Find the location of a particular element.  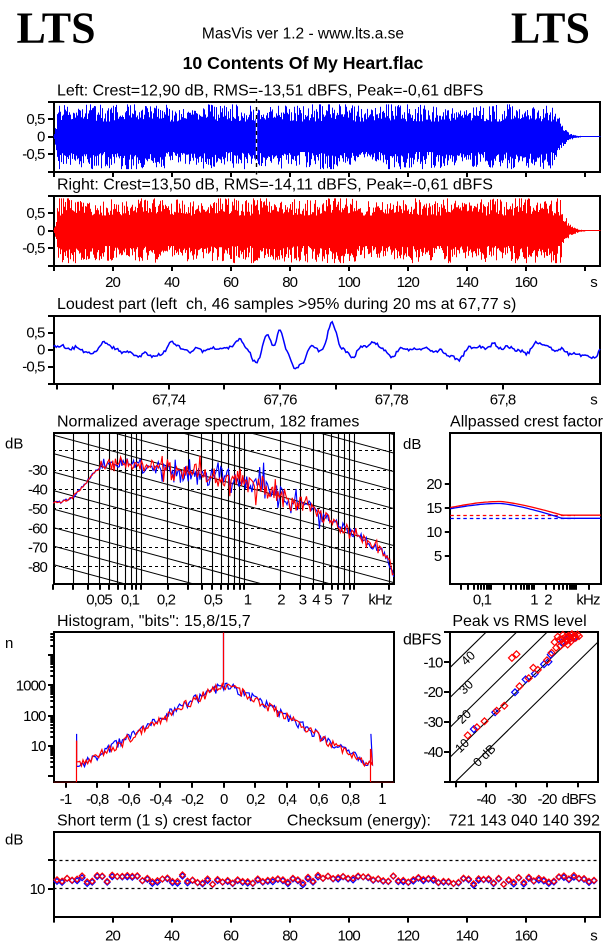

svg-text: -60 is located at coordinates (38, 528).